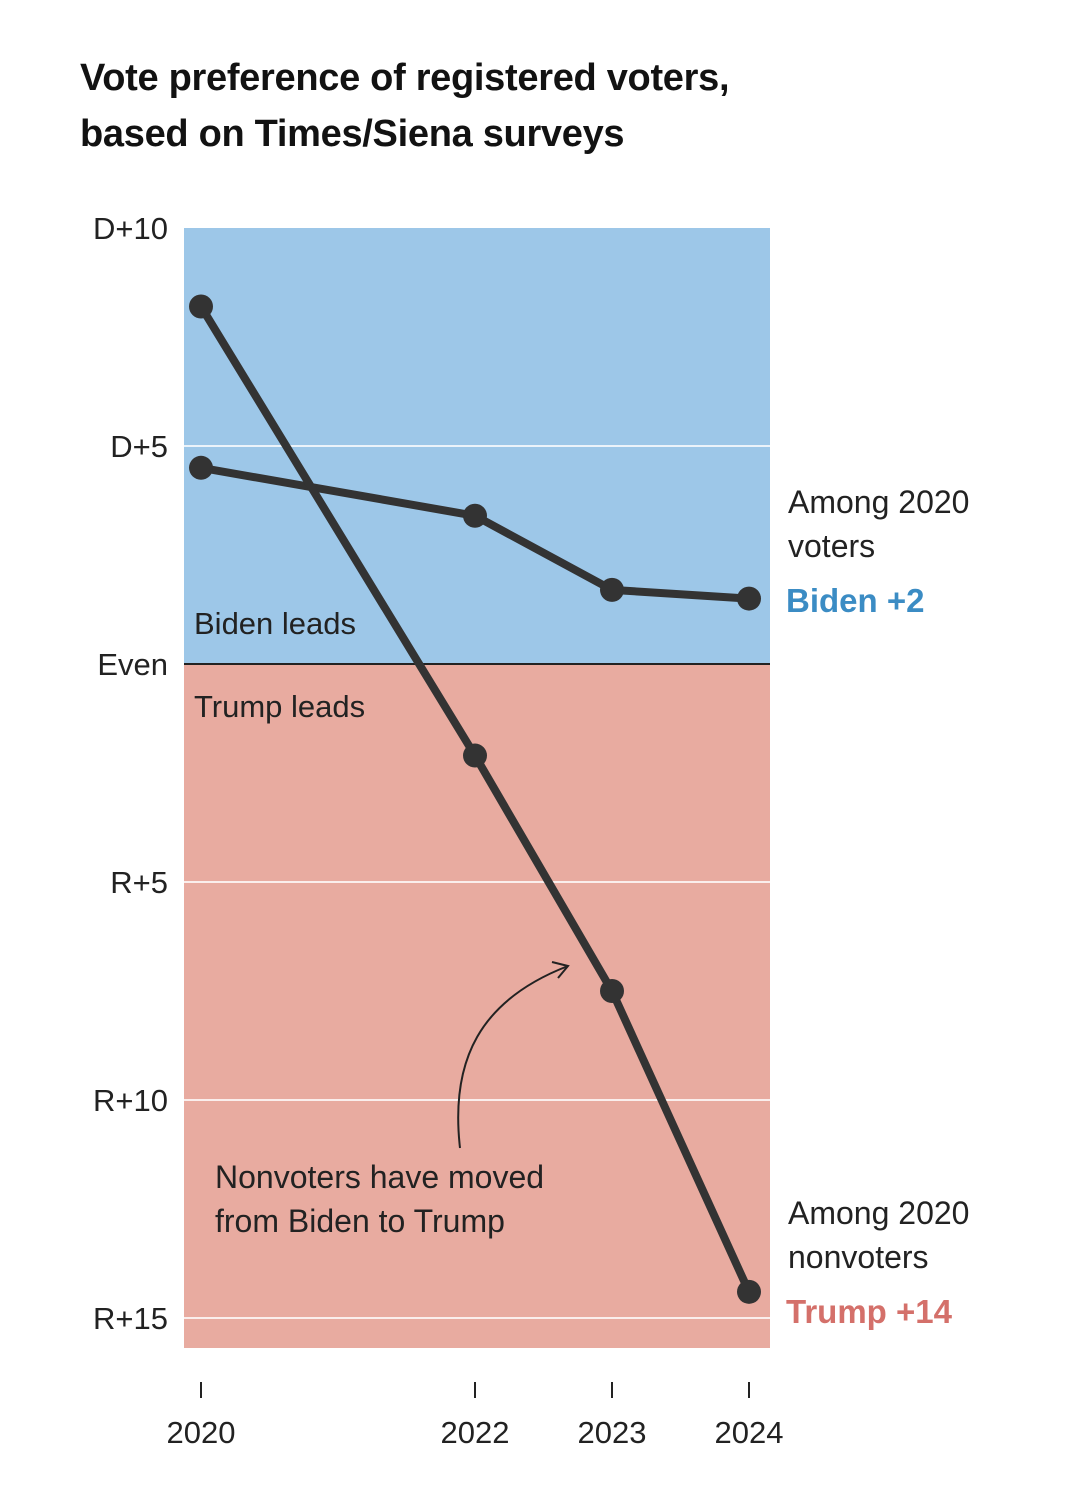  Describe the element at coordinates (560, 970) in the screenshot. I see `annotation-arrow-head` at that location.